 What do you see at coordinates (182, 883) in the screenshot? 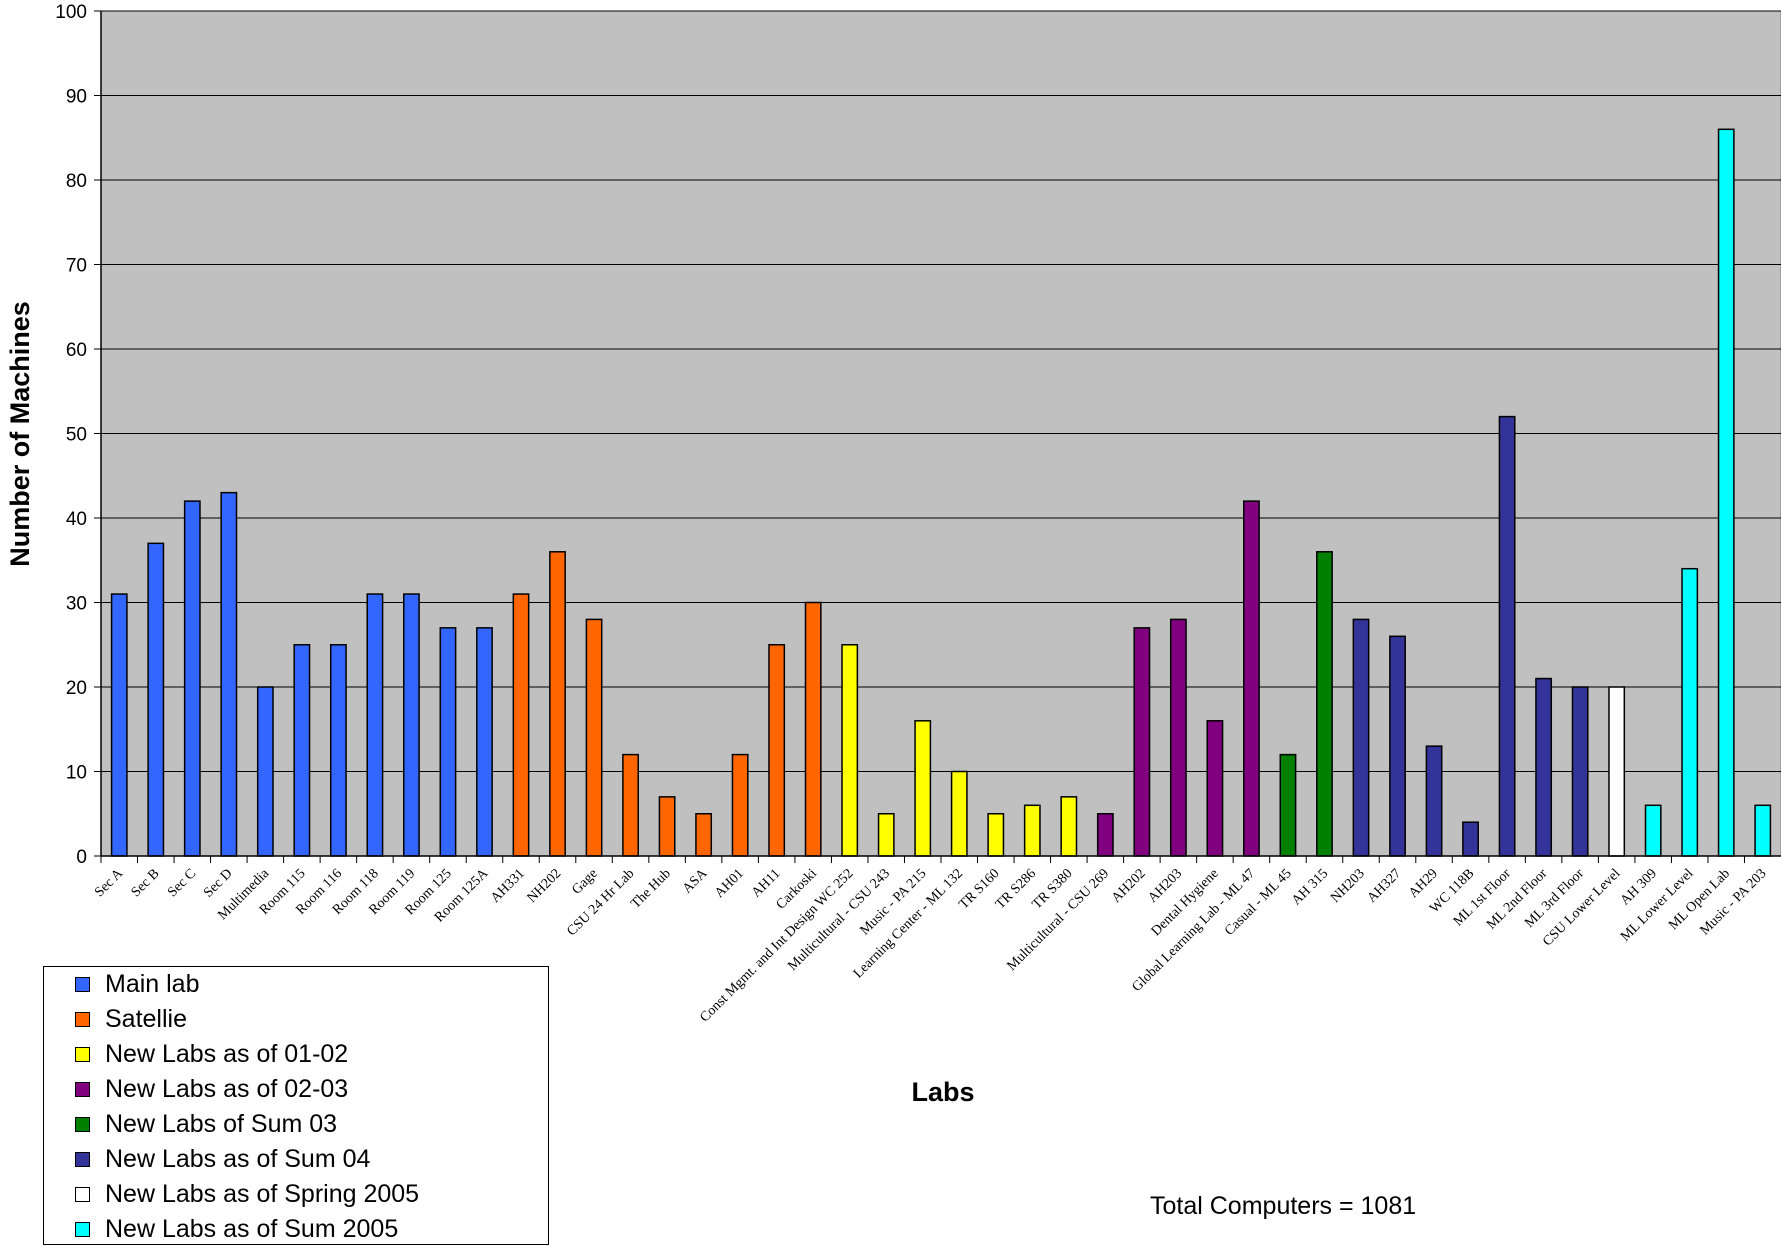
I see `x-tick-label: Sec C` at bounding box center [182, 883].